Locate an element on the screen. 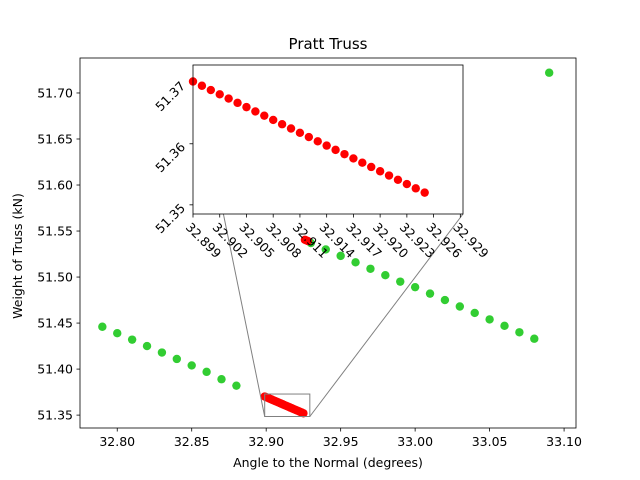 The width and height of the screenshot is (640, 480). main-x-tick-label: 32.80 is located at coordinates (117, 441).